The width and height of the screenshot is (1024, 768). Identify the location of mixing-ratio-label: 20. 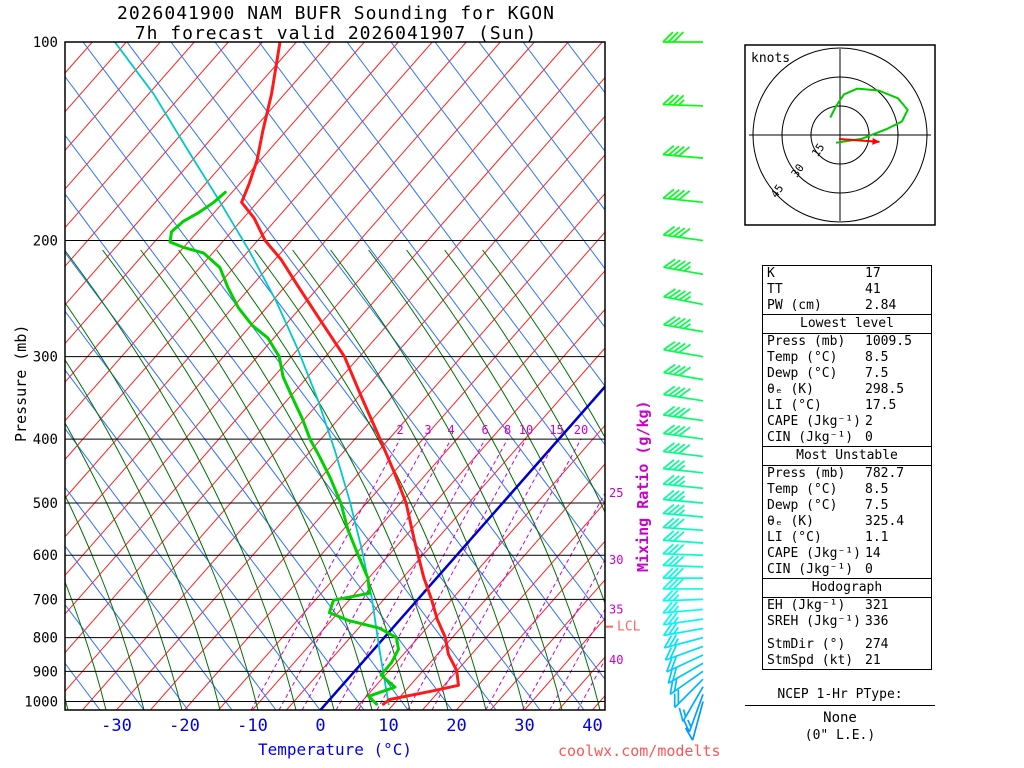
(581, 430).